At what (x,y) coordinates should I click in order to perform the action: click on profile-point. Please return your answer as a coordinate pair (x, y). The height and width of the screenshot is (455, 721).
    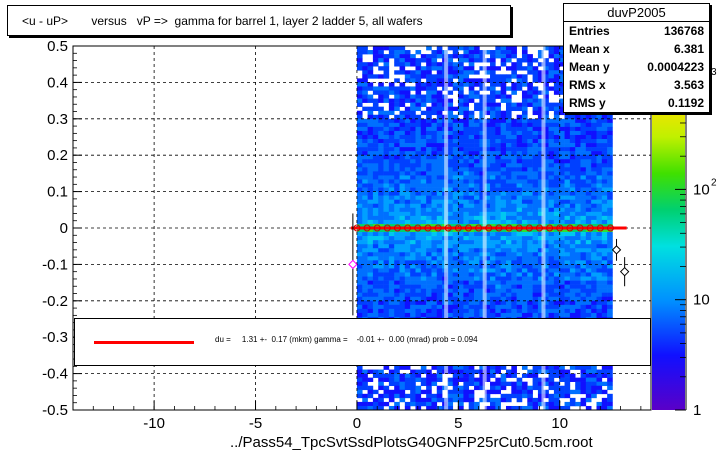
    Looking at the image, I should click on (408, 228).